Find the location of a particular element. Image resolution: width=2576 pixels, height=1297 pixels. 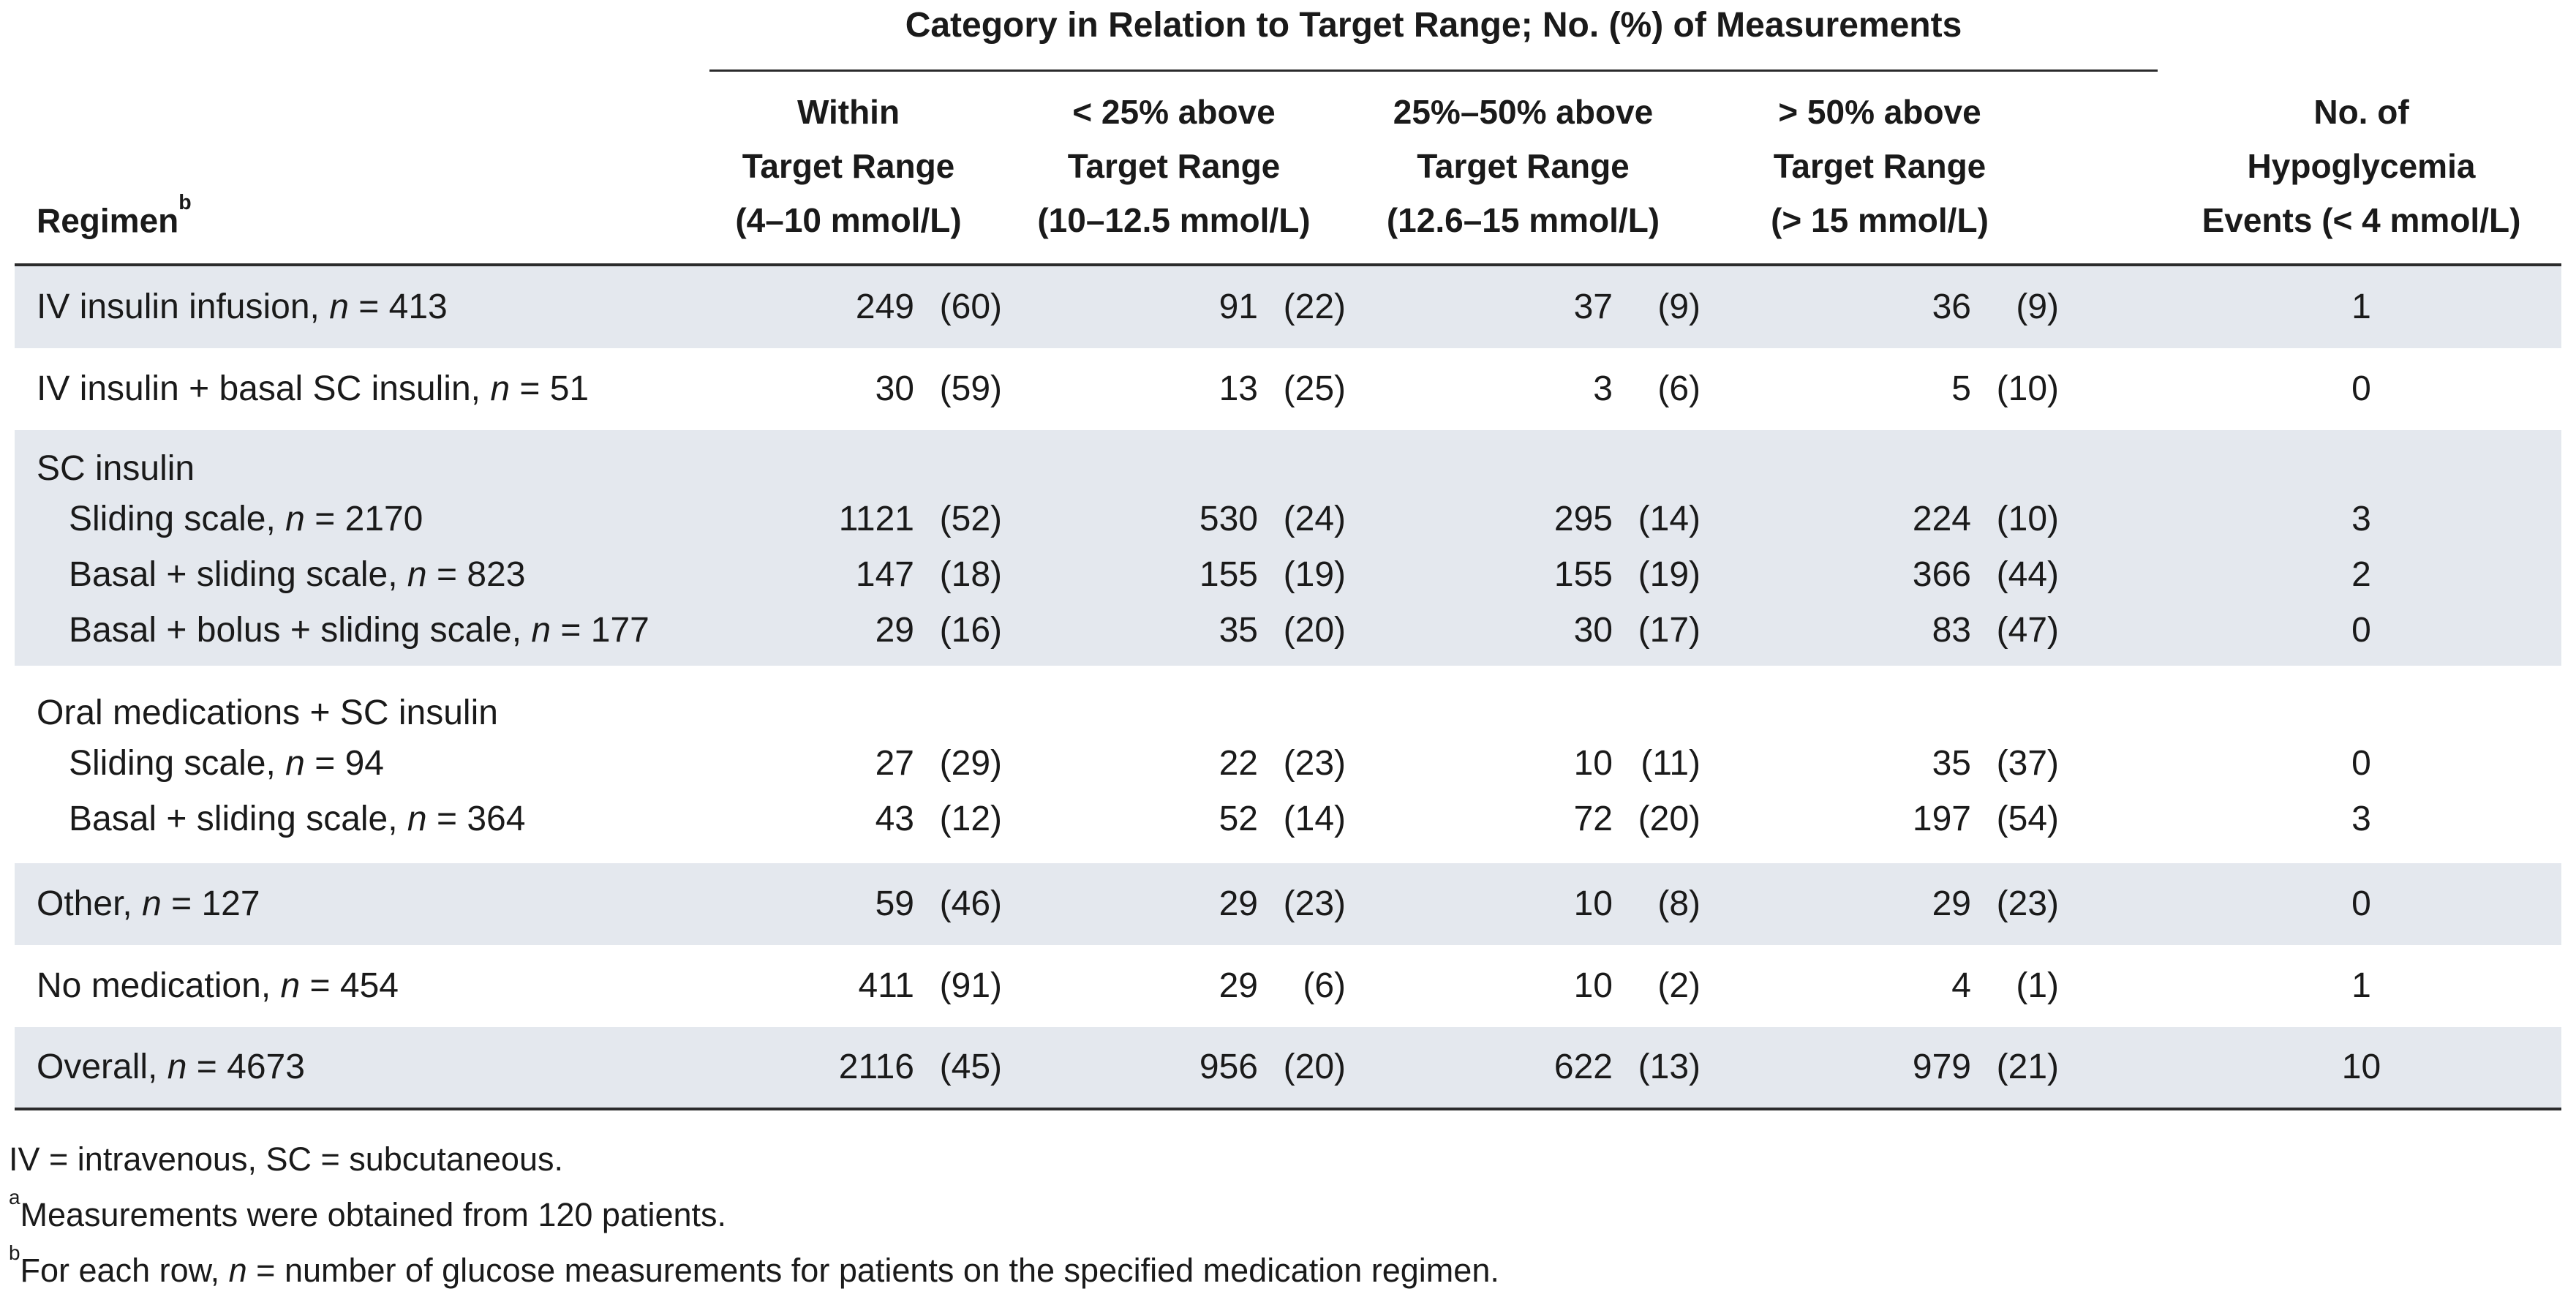

percent-value: (46) is located at coordinates (970, 903).